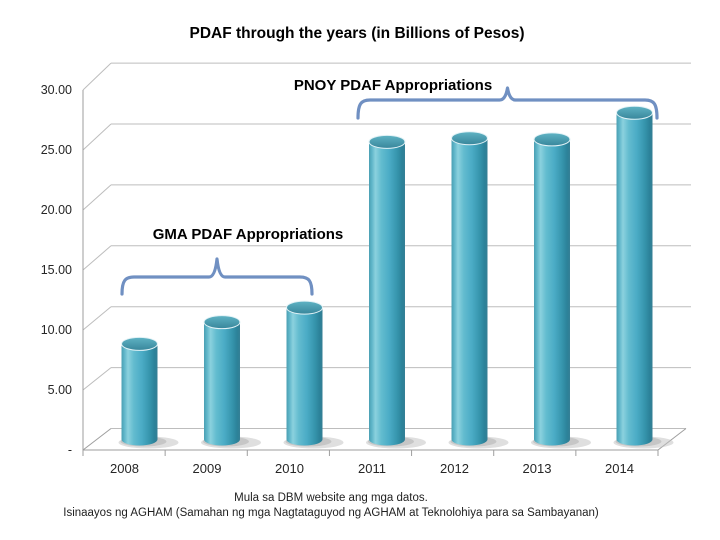 Image resolution: width=720 pixels, height=540 pixels. I want to click on bar-cylinder-2009, so click(222, 384).